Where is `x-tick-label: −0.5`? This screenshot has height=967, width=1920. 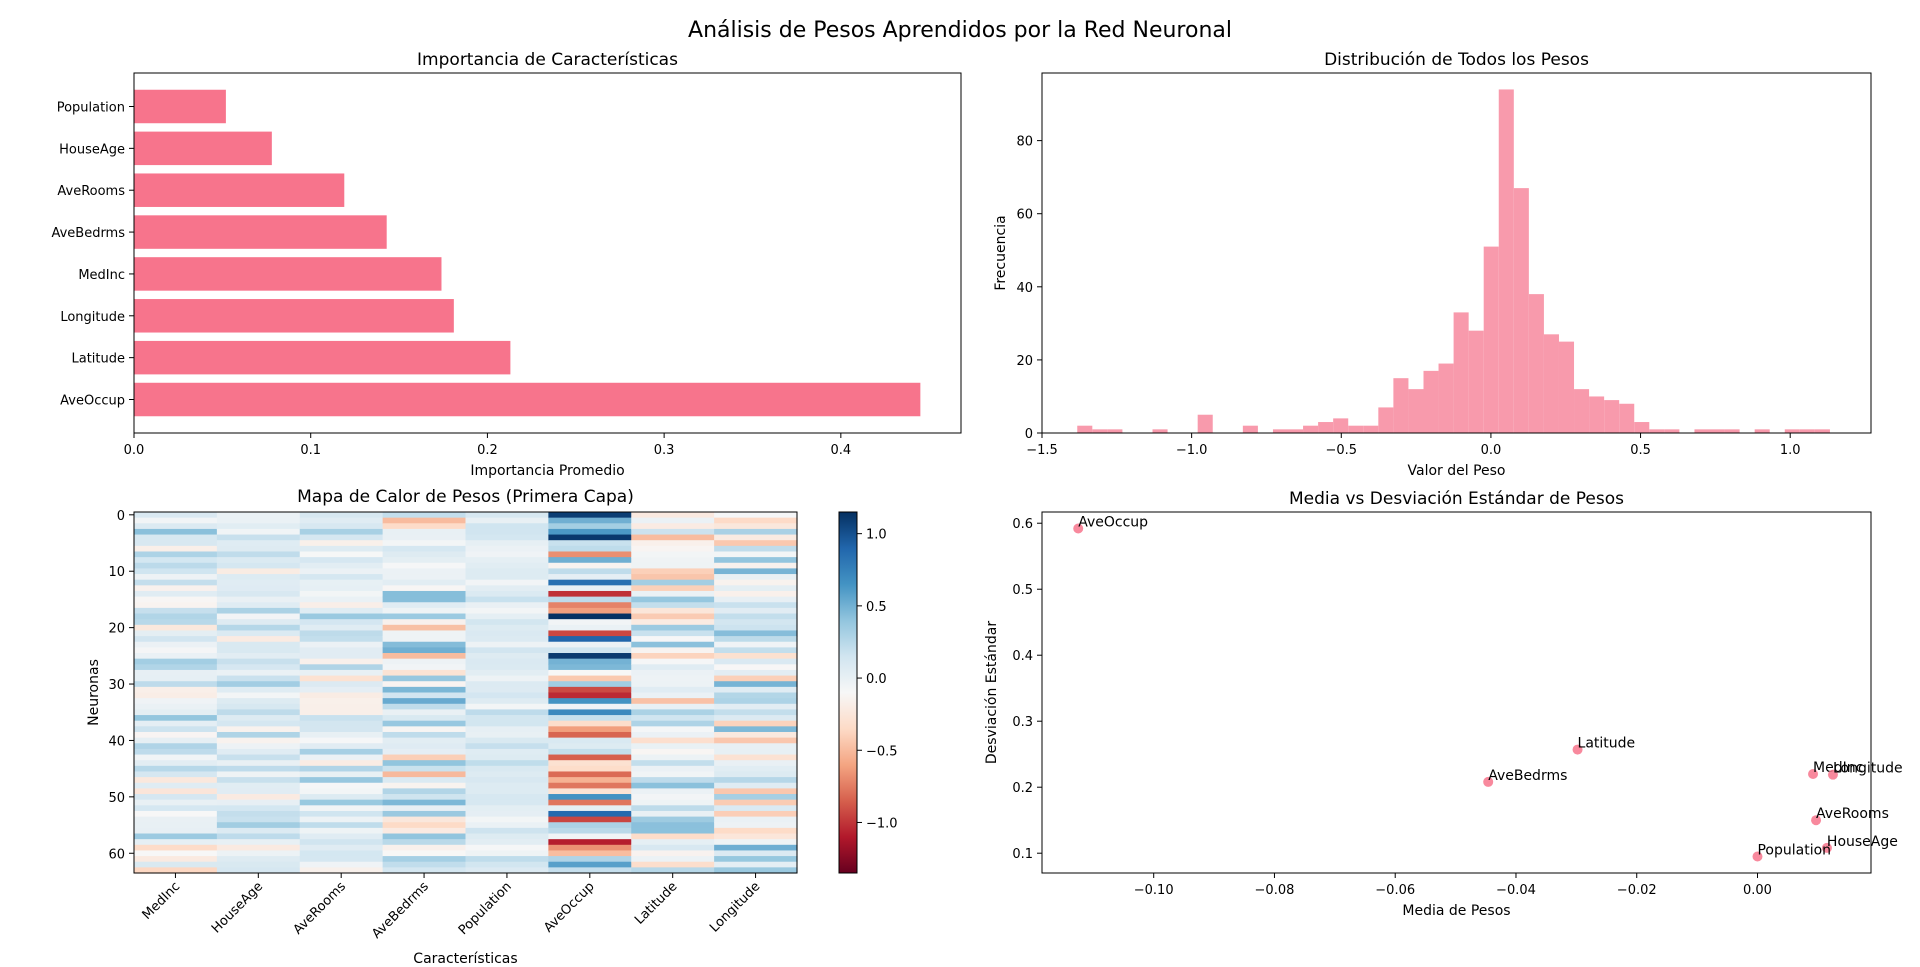
x-tick-label: −0.5 is located at coordinates (1341, 450).